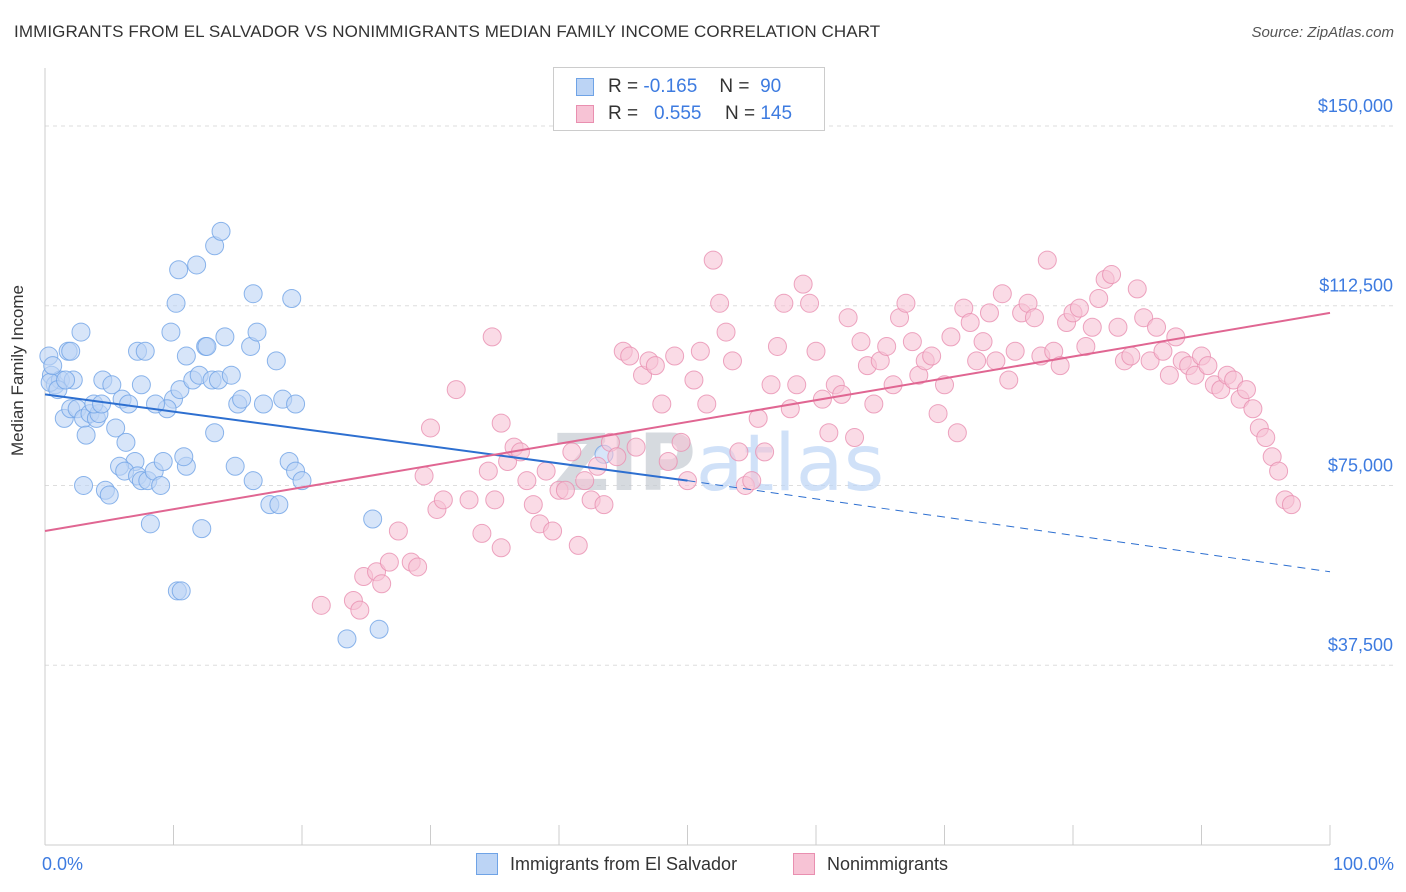  I want to click on bottom-legend-label-series2: Nonimmigrants, so click(888, 863).